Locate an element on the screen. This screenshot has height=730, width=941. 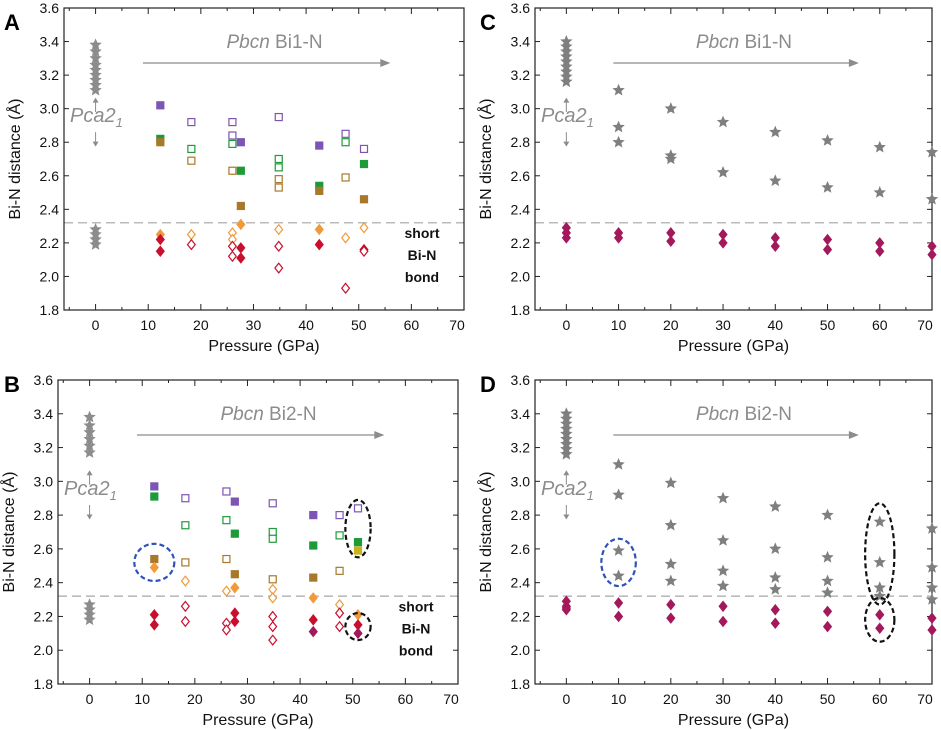
pca-arrowhead-down is located at coordinates (89, 517).